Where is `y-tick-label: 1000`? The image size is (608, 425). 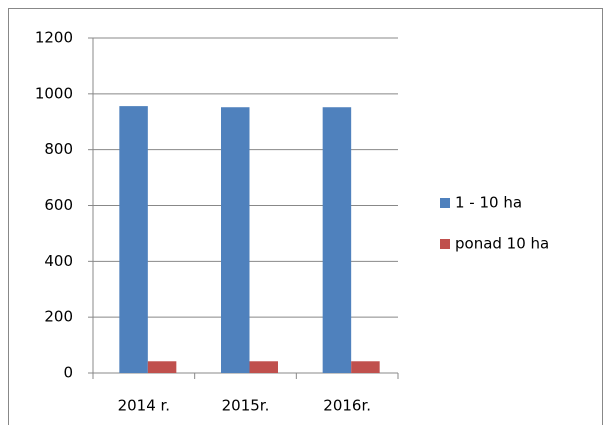 y-tick-label: 1000 is located at coordinates (54, 93).